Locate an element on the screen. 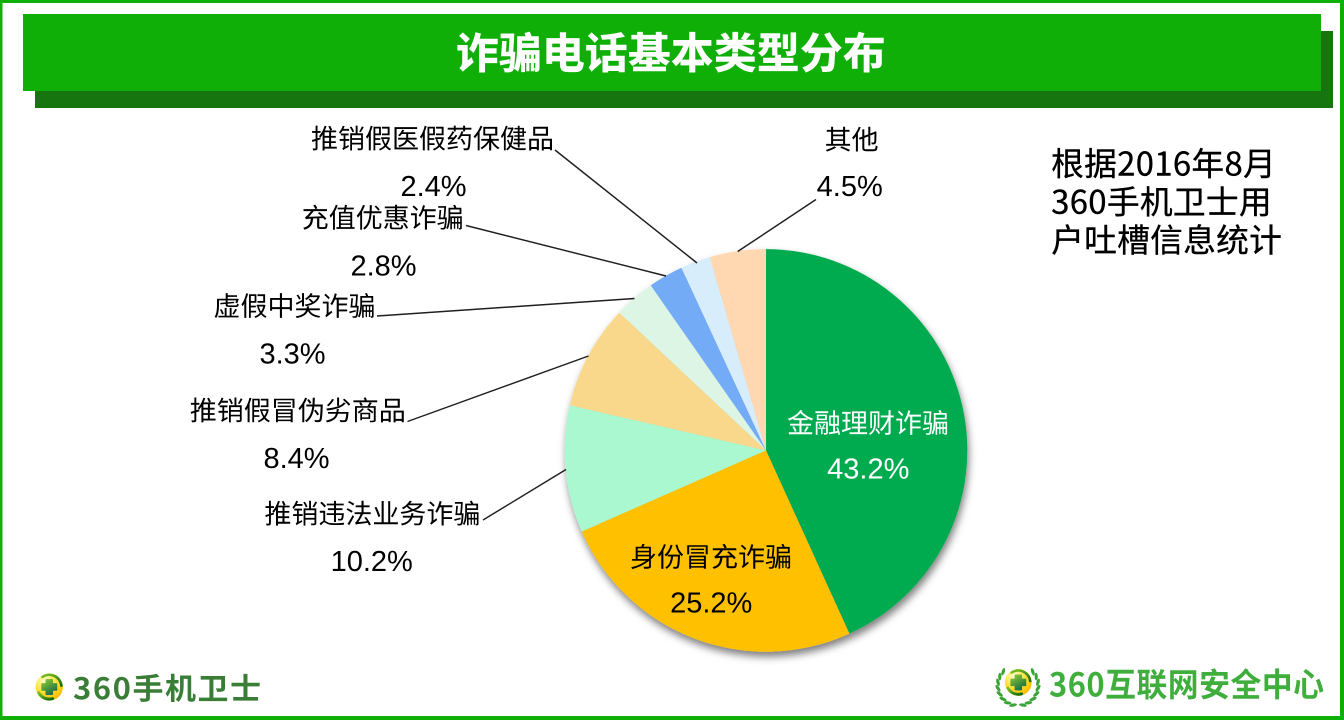 The width and height of the screenshot is (1344, 720). svg-text: 8.4% is located at coordinates (296, 459).